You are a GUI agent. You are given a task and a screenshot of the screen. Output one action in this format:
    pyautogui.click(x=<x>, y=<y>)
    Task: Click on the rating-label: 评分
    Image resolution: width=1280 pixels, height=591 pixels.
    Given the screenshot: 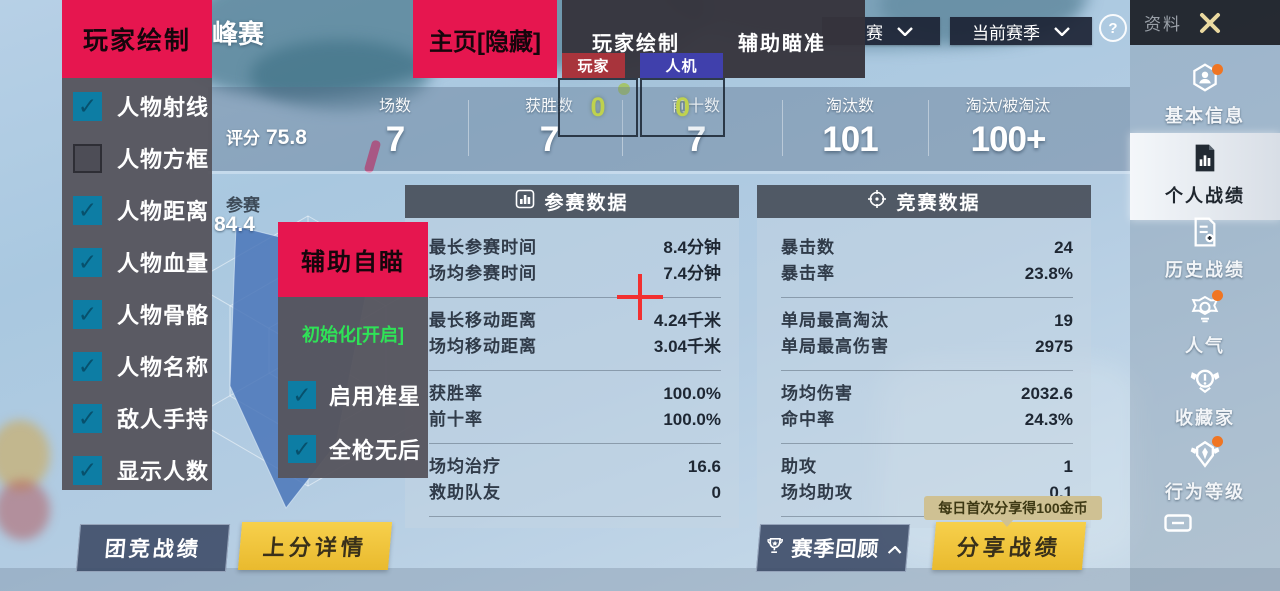 What is the action you would take?
    pyautogui.click(x=243, y=138)
    